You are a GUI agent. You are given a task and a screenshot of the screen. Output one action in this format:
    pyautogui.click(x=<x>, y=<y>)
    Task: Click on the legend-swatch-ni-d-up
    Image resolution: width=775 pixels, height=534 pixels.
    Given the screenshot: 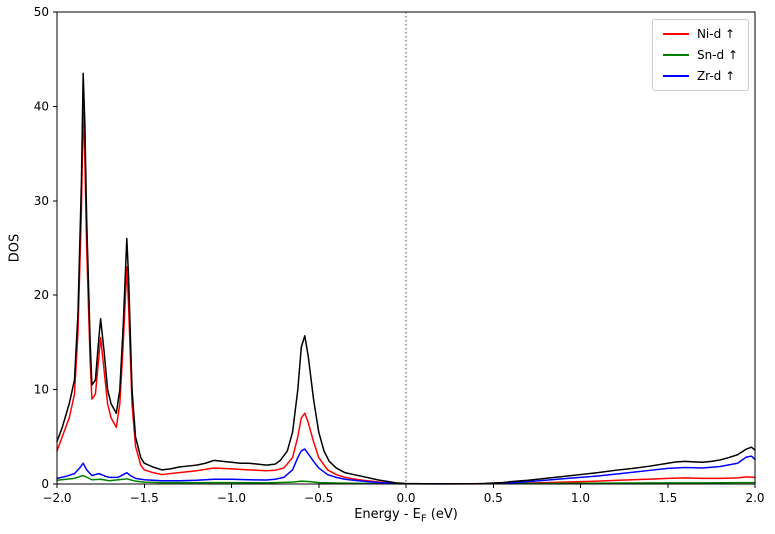 What is the action you would take?
    pyautogui.click(x=675, y=34)
    